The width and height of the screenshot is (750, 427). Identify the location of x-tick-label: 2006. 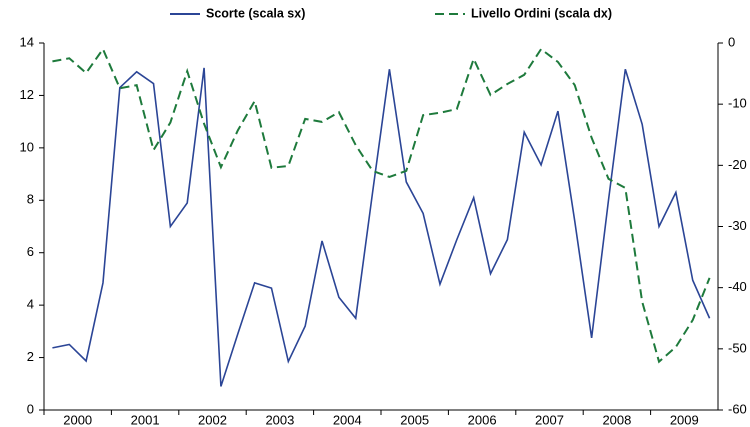
(482, 419).